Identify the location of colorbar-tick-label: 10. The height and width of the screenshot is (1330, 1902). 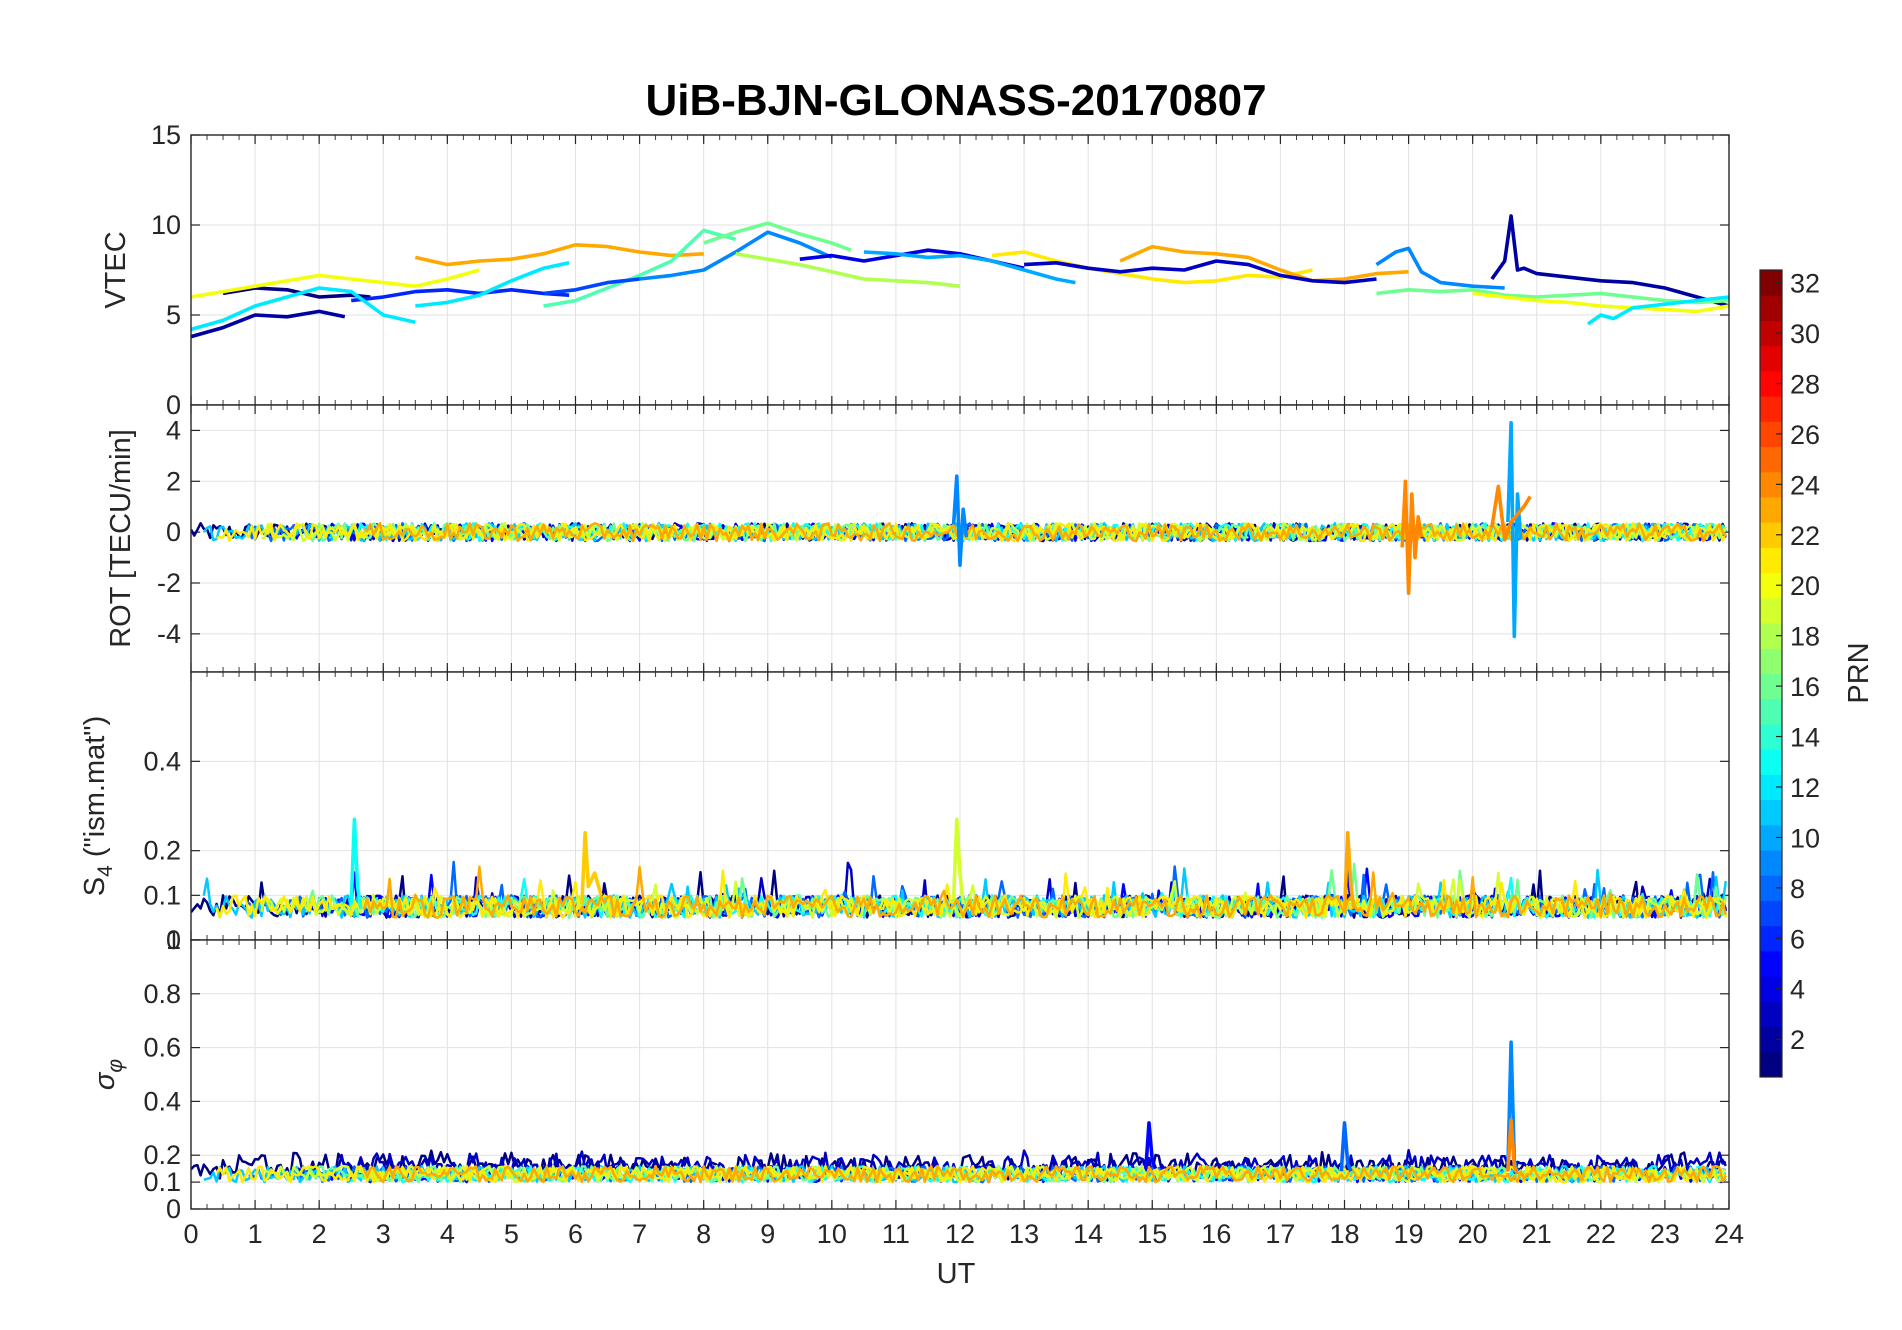
(1805, 838).